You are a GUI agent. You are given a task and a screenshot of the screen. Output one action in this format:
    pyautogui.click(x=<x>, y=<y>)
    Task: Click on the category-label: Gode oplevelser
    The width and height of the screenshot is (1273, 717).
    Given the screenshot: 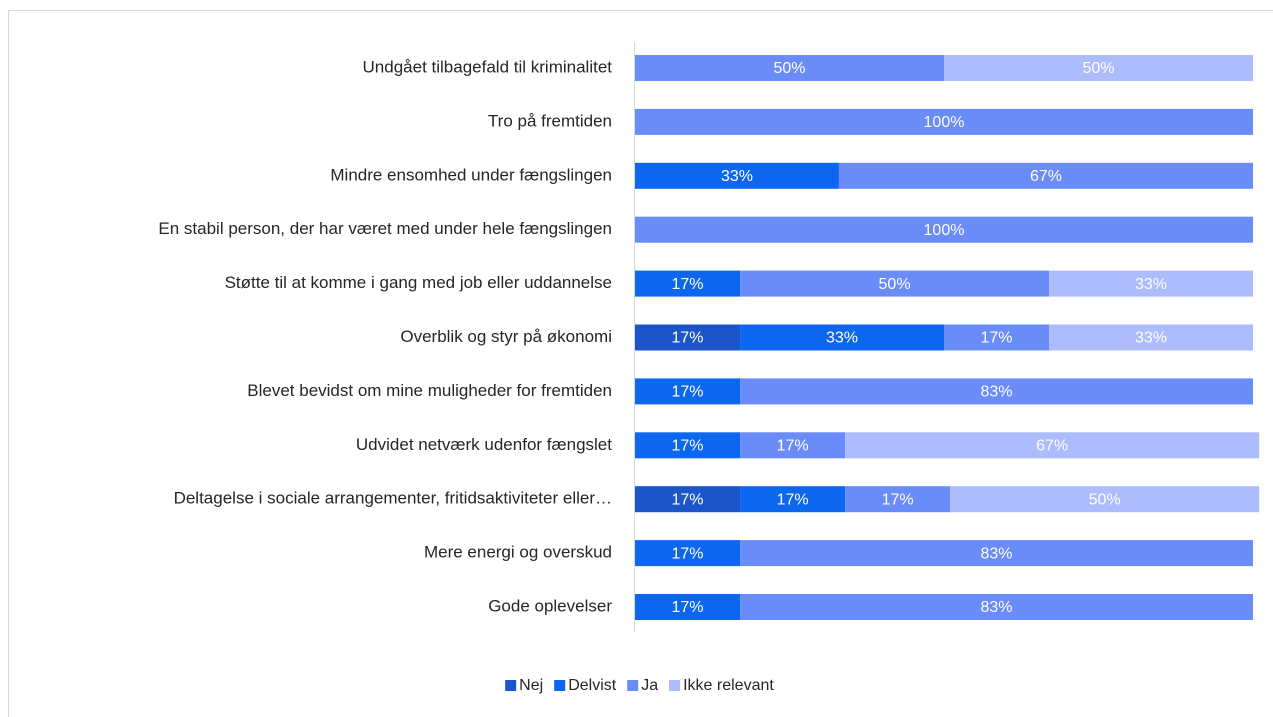 What is the action you would take?
    pyautogui.click(x=550, y=605)
    